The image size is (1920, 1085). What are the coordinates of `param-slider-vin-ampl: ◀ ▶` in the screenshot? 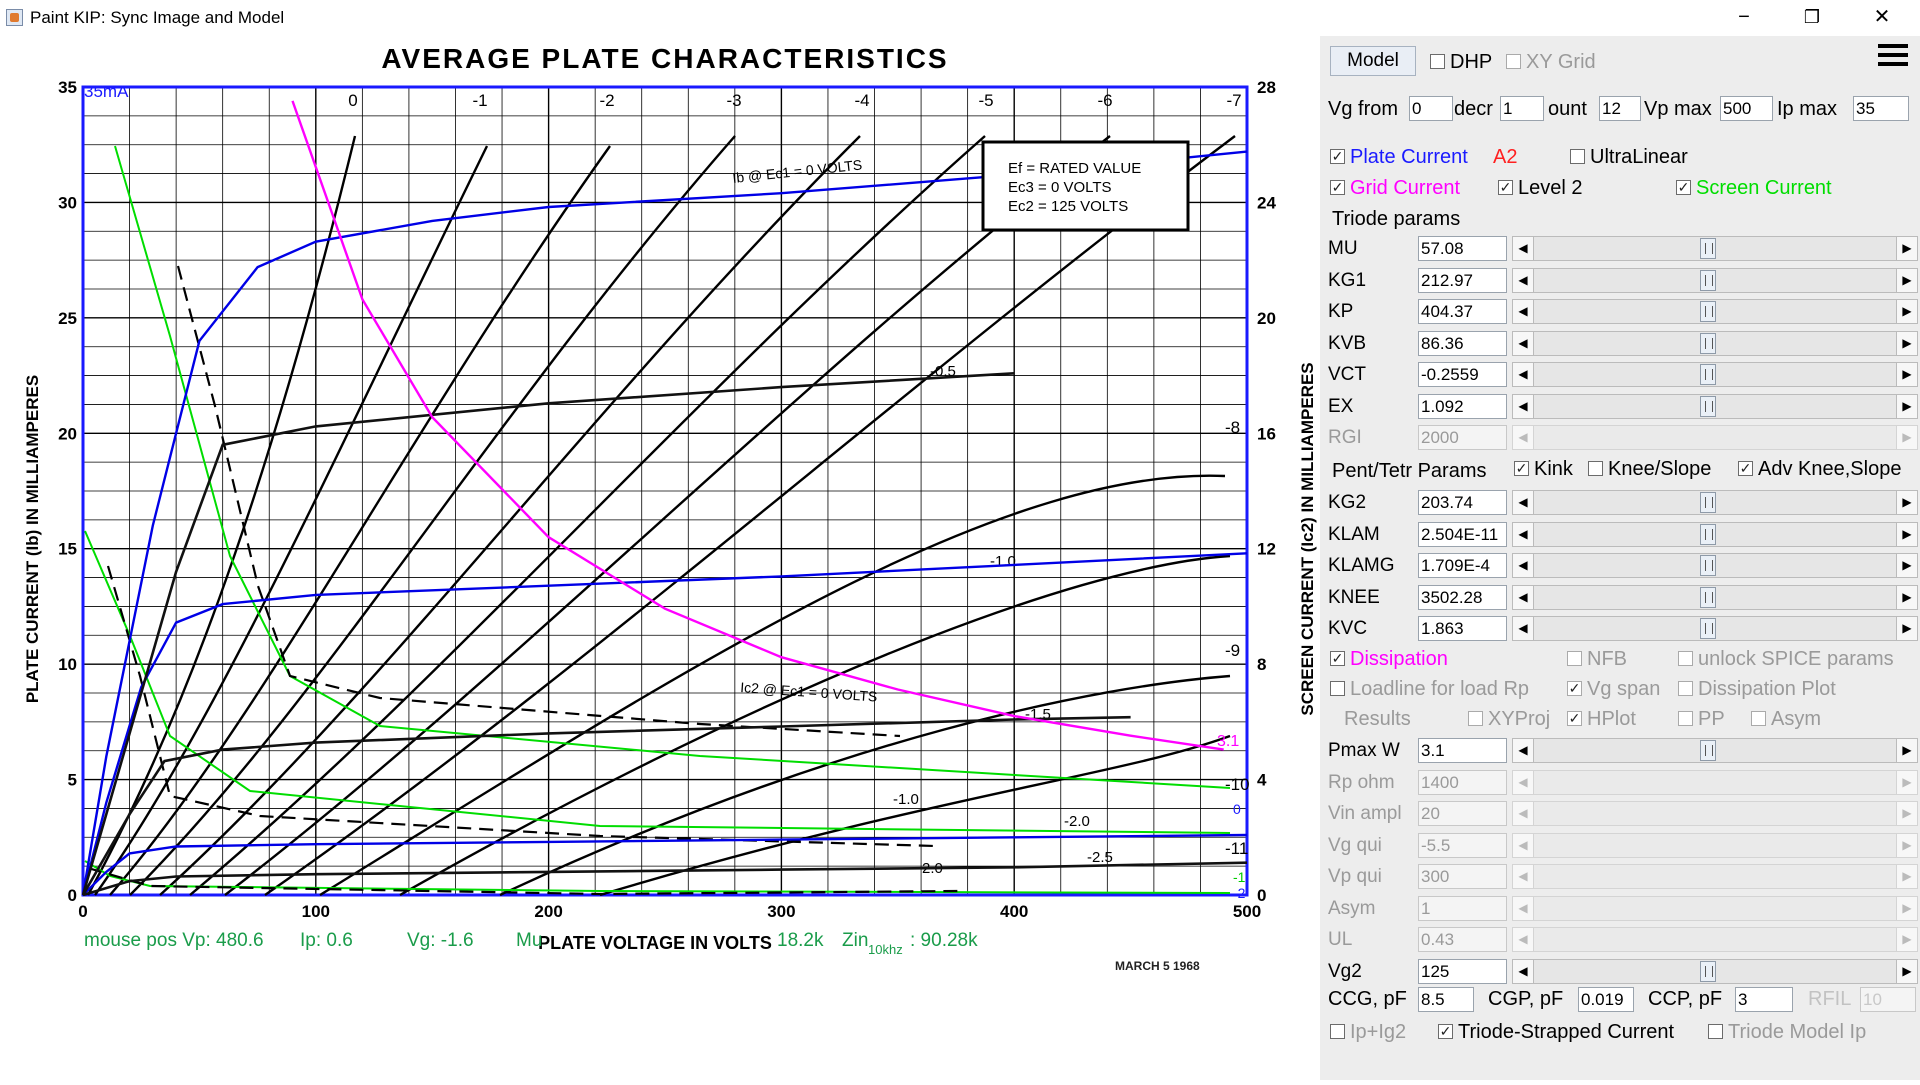 It's located at (1715, 813).